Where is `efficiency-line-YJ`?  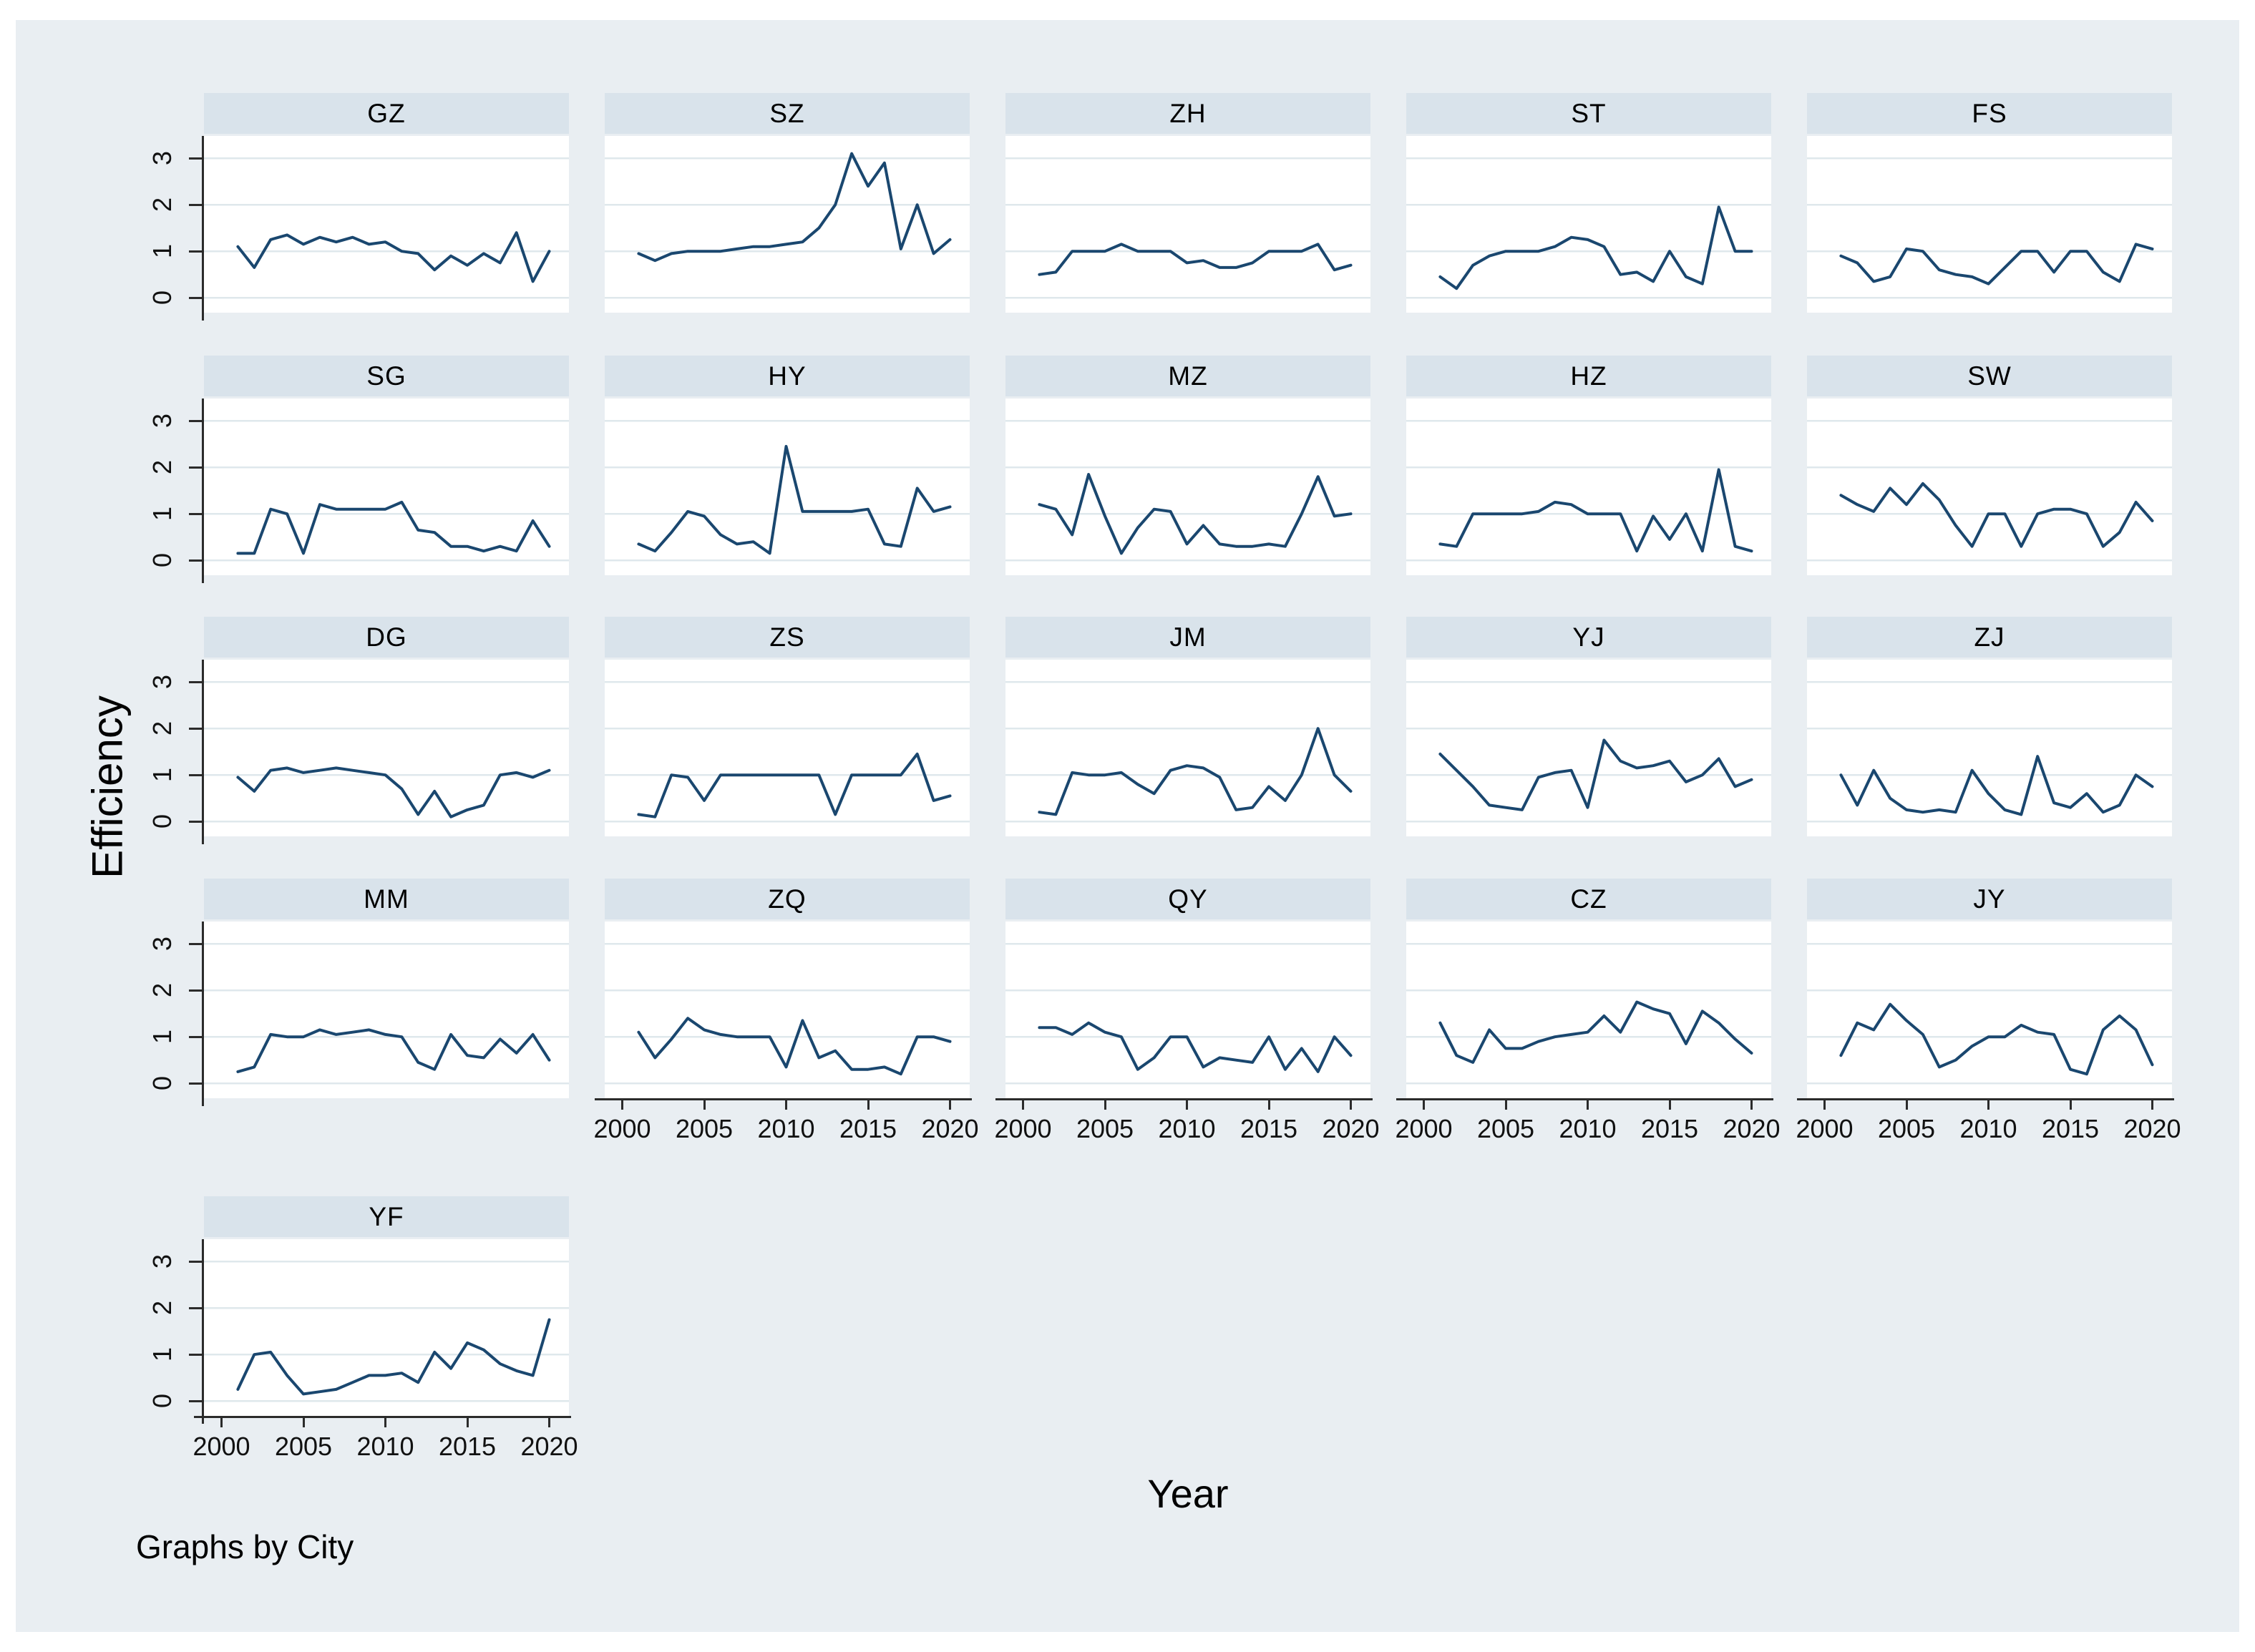 efficiency-line-YJ is located at coordinates (1595, 774).